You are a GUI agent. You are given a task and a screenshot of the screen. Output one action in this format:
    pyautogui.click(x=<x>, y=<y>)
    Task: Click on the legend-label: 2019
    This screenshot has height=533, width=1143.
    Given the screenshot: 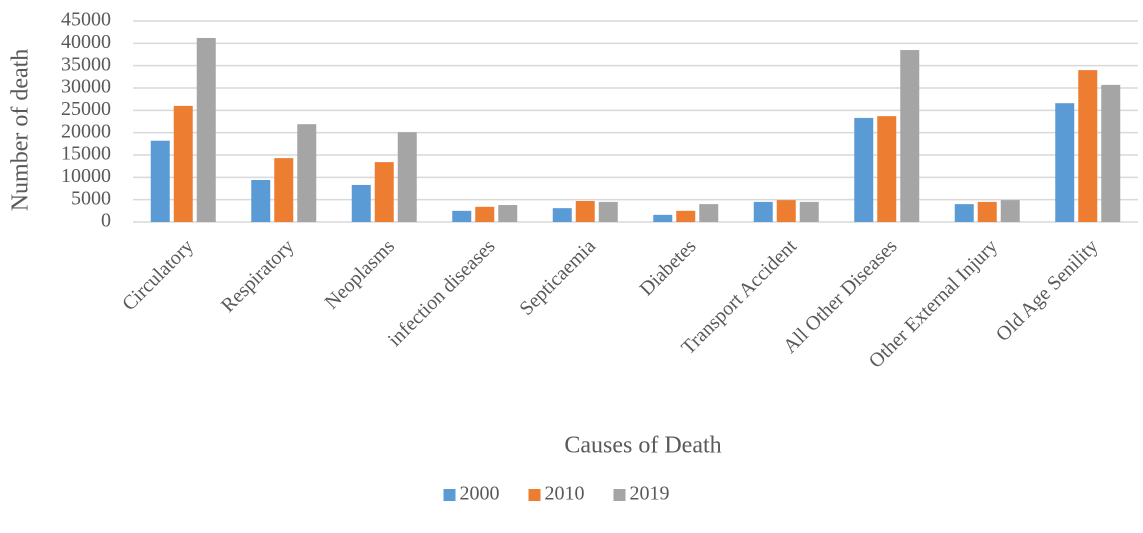 What is the action you would take?
    pyautogui.click(x=650, y=494)
    